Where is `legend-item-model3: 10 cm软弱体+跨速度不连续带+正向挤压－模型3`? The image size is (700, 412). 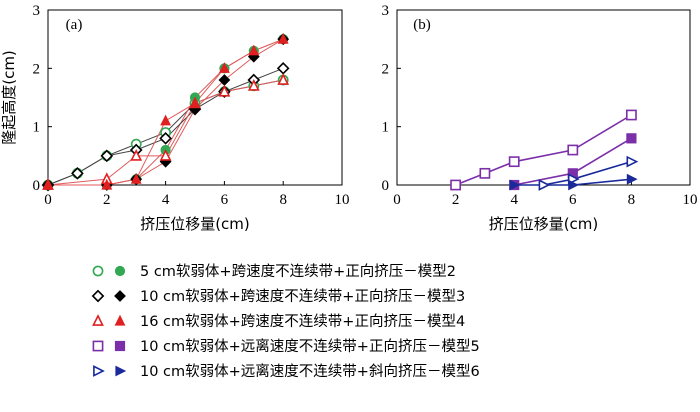 legend-item-model3: 10 cm软弱体+跨速度不连续带+正向挤压－模型3 is located at coordinates (285, 295).